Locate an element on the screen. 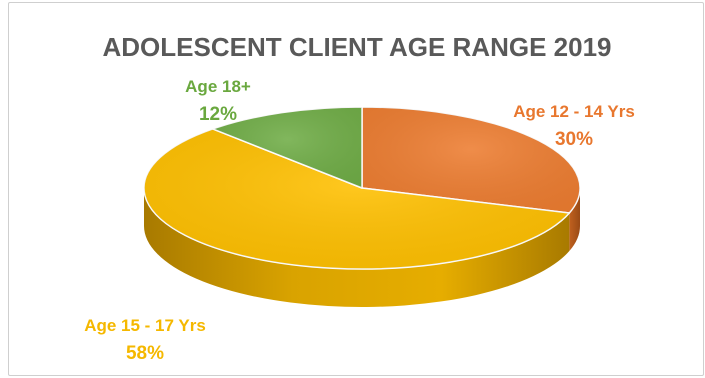  slice-label-2: Age 18+ is located at coordinates (218, 86).